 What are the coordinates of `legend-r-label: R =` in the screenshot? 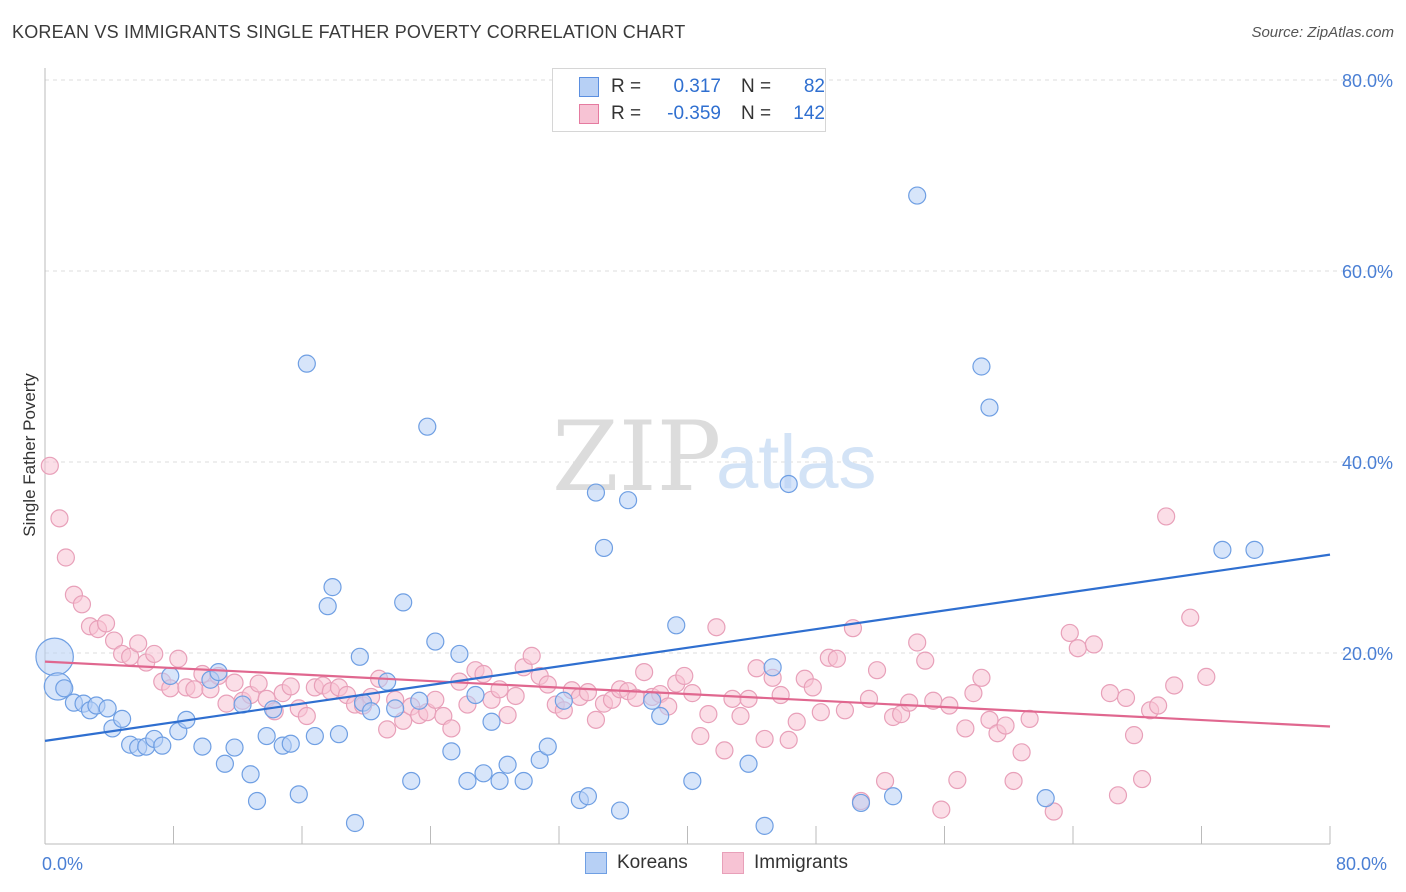 It's located at (626, 86).